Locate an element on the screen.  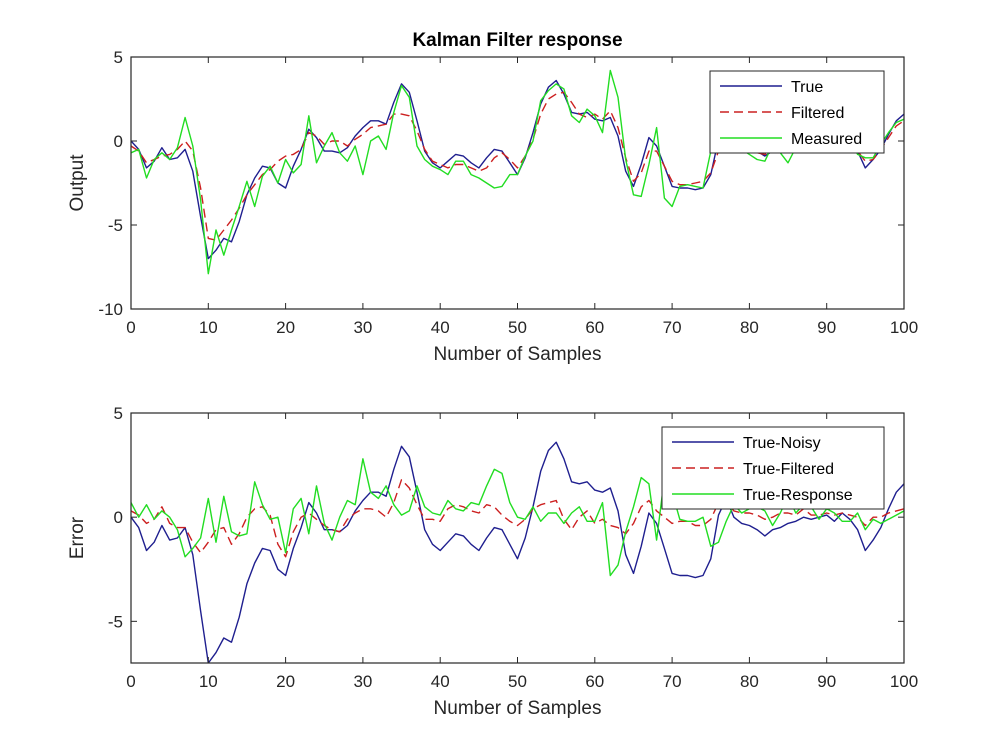
legend-label: True-Response is located at coordinates (798, 495).